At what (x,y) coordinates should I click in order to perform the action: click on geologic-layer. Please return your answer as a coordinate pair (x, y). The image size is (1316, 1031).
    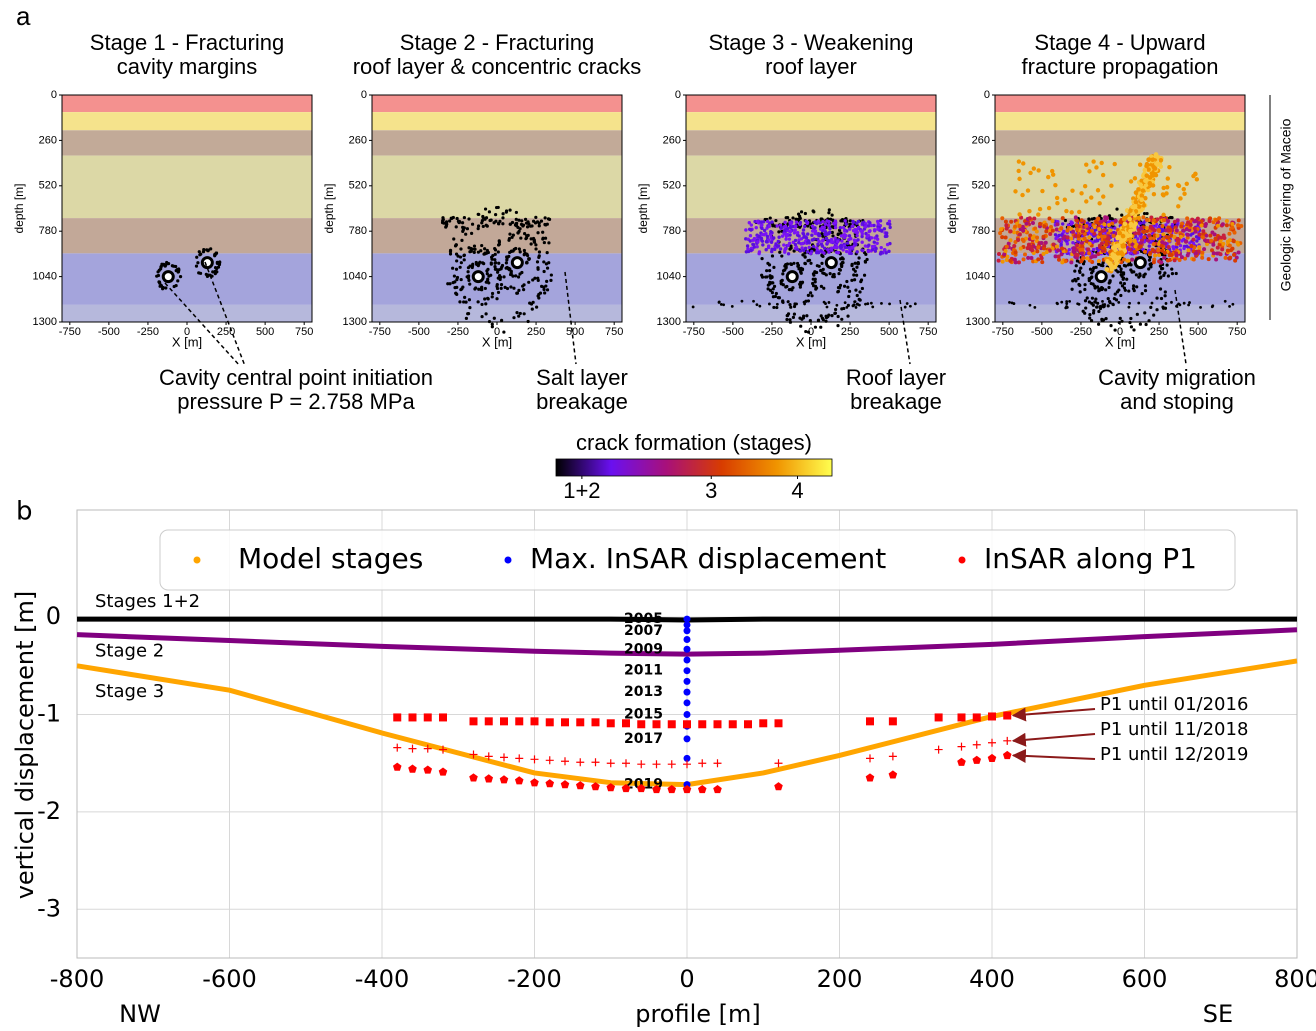
    Looking at the image, I should click on (497, 143).